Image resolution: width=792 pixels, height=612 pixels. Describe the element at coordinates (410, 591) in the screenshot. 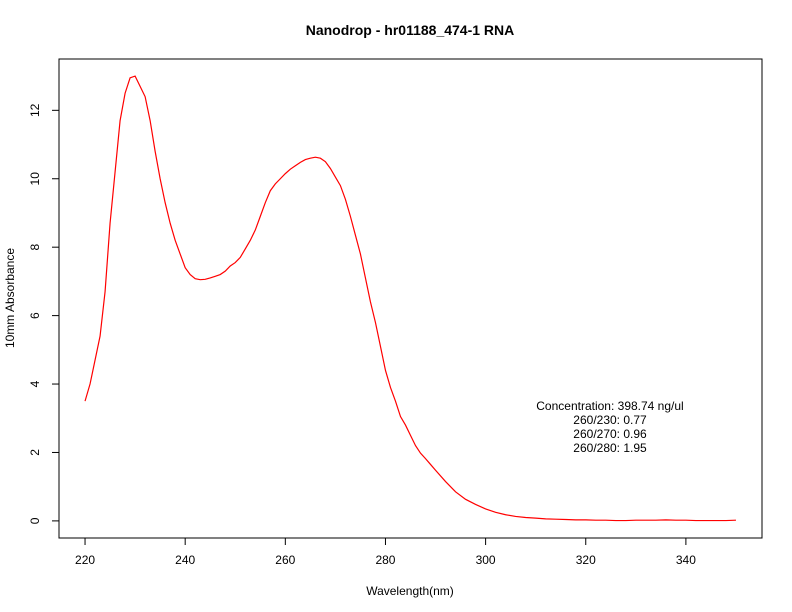

I see `x-axis-label: Wavelength(nm)` at that location.